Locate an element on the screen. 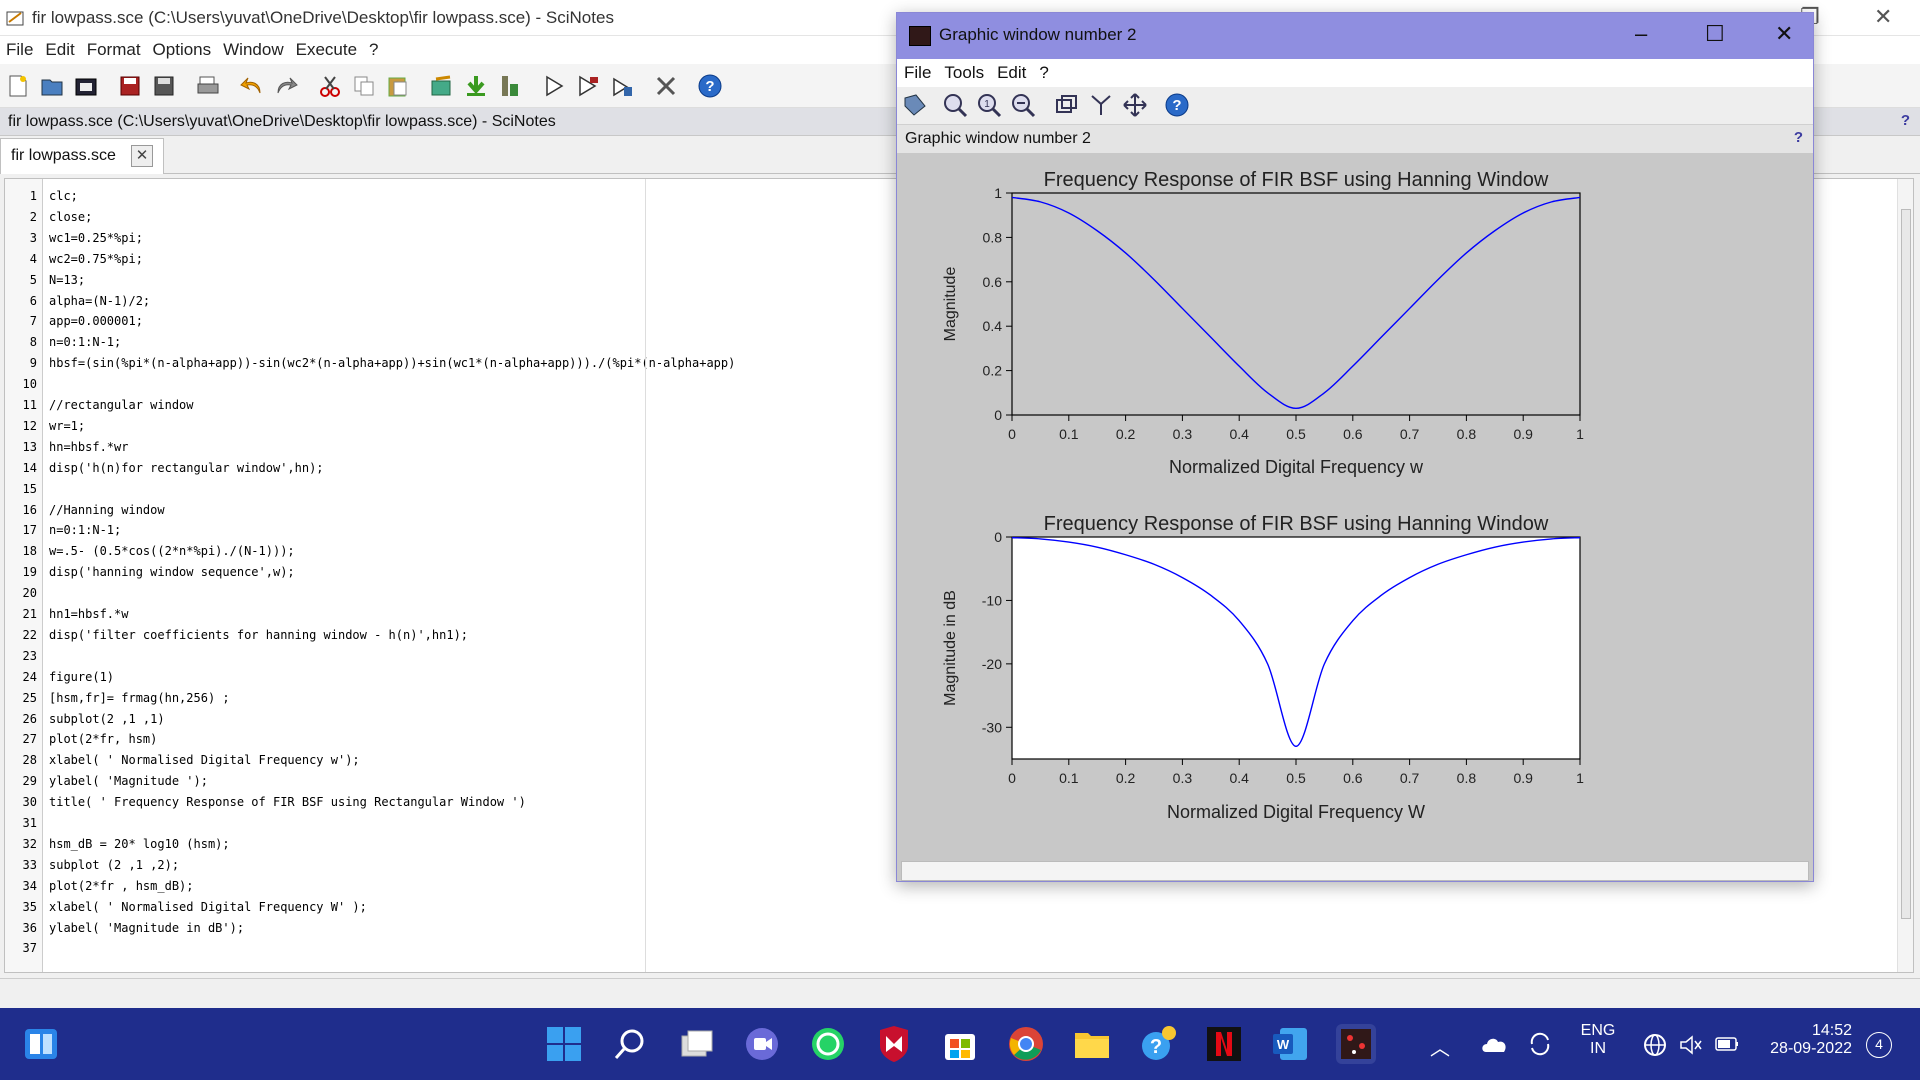 The width and height of the screenshot is (1920, 1080). undo-icon is located at coordinates (252, 86).